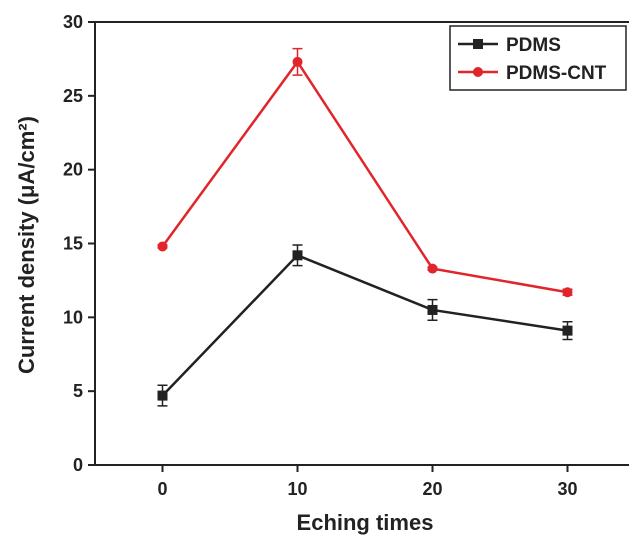 The image size is (629, 538). I want to click on y-tick-label: 20, so click(73, 170).